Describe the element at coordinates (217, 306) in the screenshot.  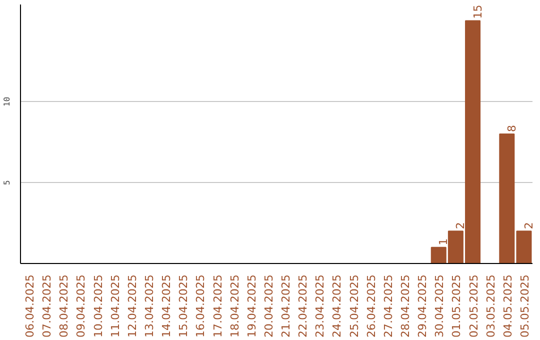
I see `x-tick-label: 17.04.2025` at that location.